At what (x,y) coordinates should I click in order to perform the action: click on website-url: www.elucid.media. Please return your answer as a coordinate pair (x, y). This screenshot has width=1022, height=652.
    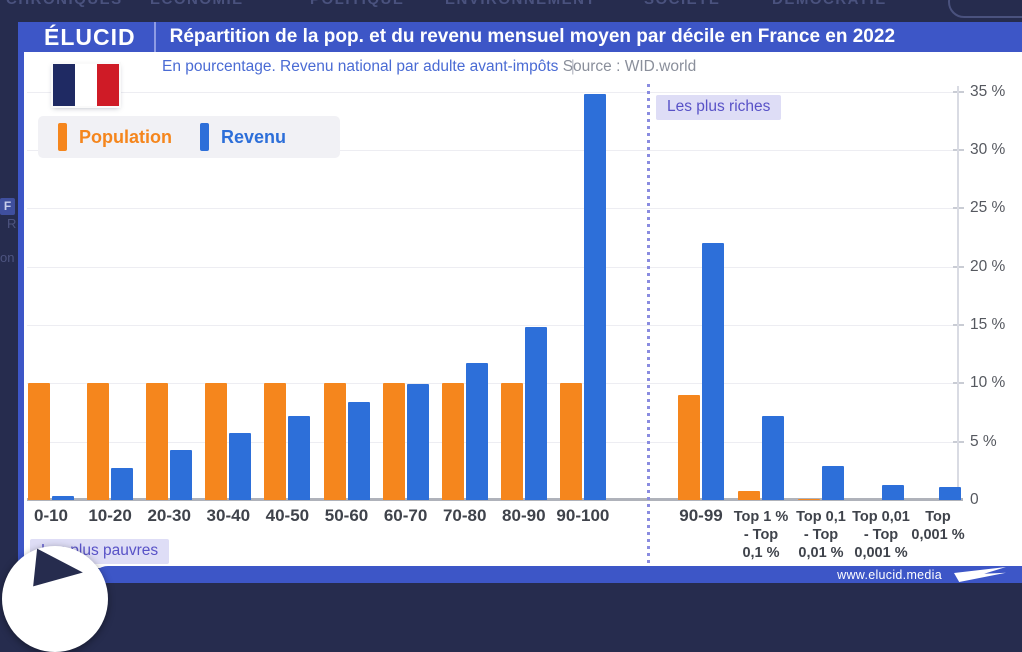
    Looking at the image, I should click on (889, 574).